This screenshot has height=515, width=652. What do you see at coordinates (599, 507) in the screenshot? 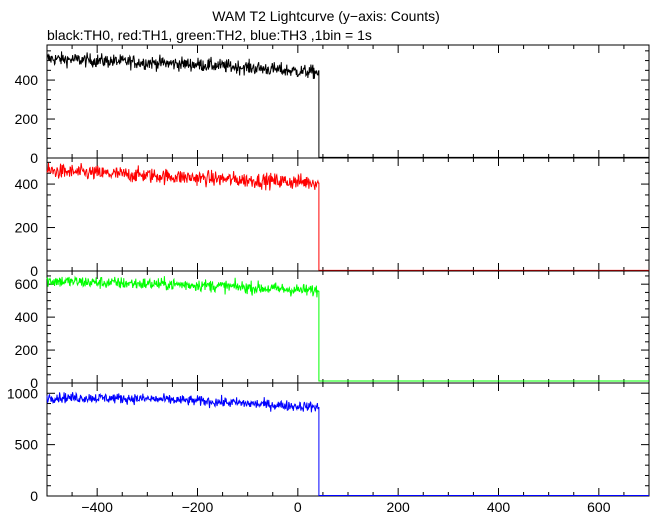
I see `x-tick-label: 600` at bounding box center [599, 507].